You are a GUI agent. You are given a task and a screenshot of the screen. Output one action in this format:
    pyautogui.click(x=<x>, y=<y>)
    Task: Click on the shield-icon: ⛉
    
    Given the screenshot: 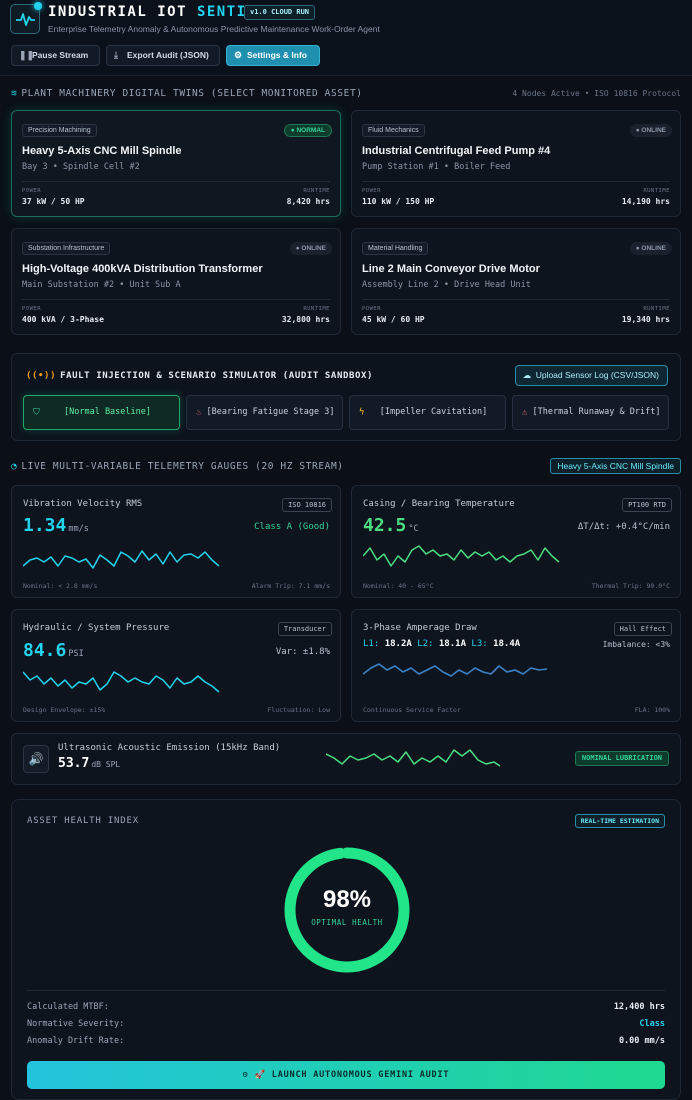 What is the action you would take?
    pyautogui.click(x=36, y=412)
    